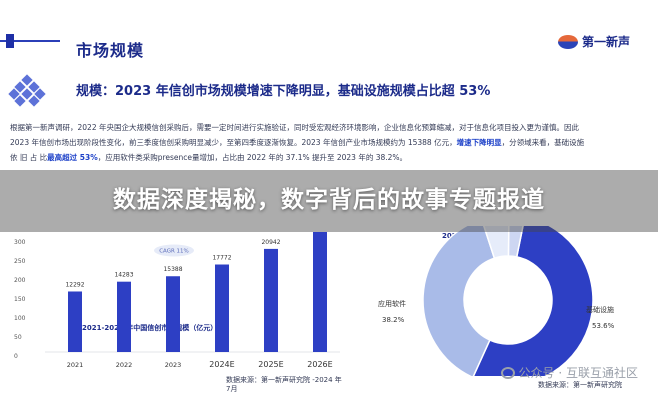  I want to click on bar-value-label: 17772, so click(221, 258).